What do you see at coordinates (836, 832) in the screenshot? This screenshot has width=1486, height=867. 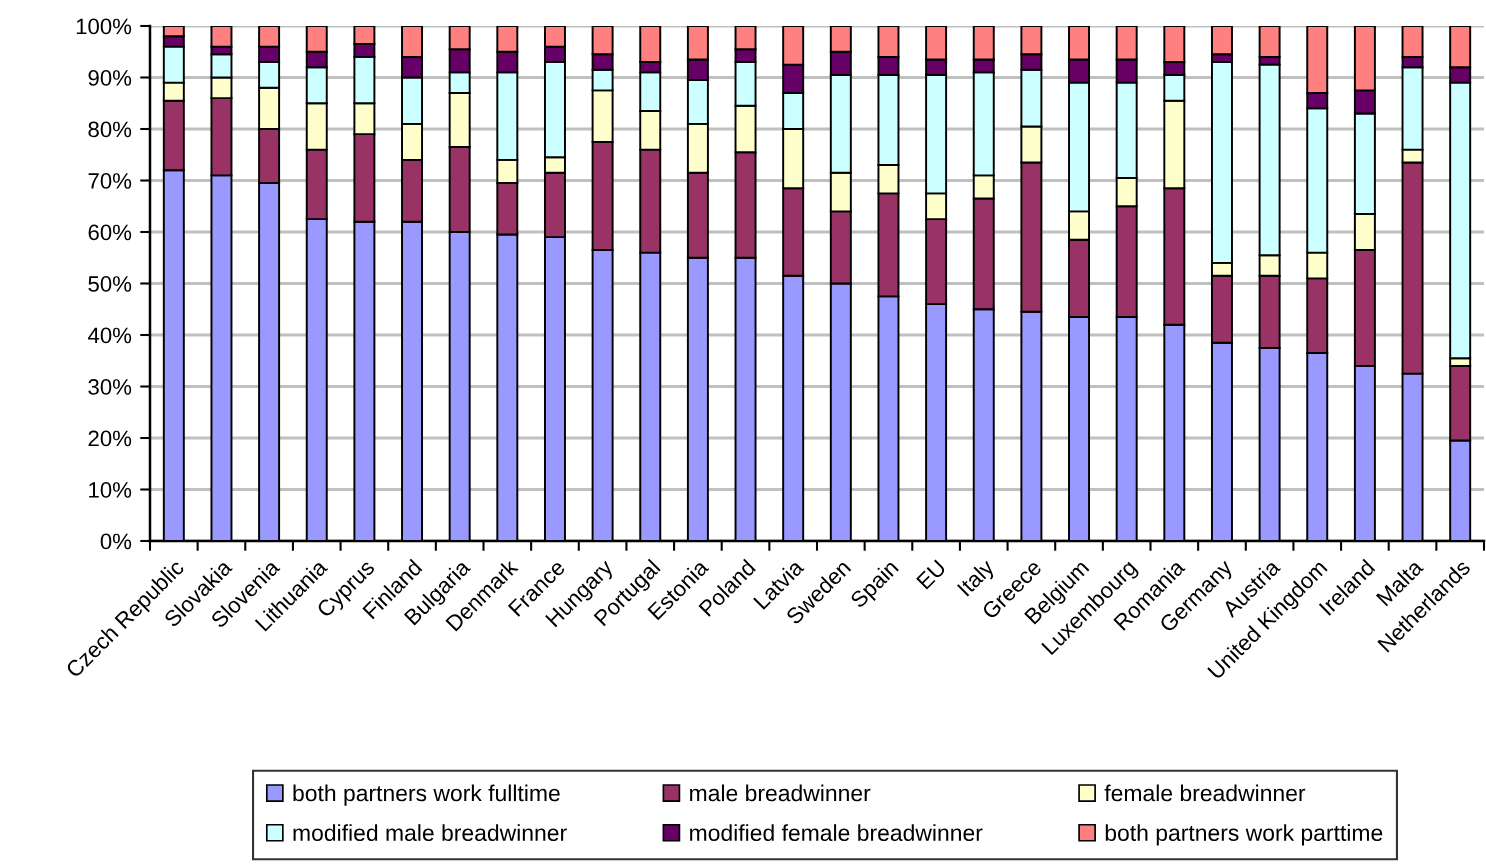 I see `legend-label: modified female breadwinner` at bounding box center [836, 832].